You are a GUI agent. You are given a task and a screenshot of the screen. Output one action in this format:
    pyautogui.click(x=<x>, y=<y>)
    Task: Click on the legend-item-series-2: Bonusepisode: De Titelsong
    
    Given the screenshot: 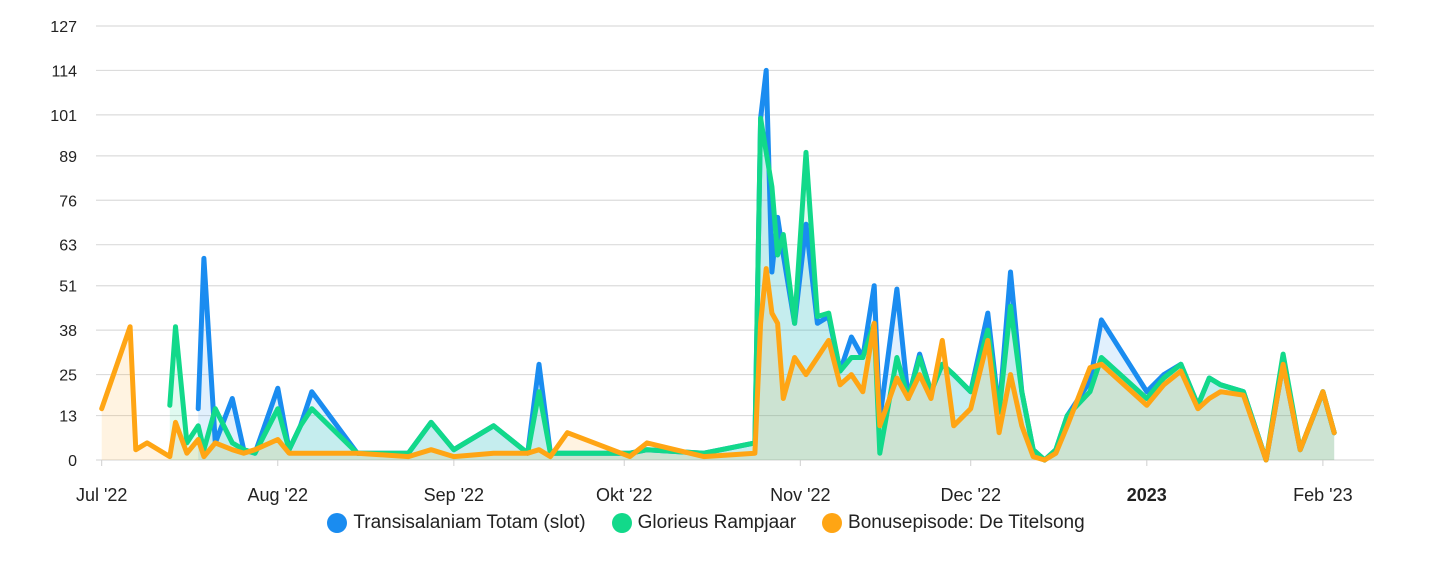 What is the action you would take?
    pyautogui.click(x=953, y=523)
    